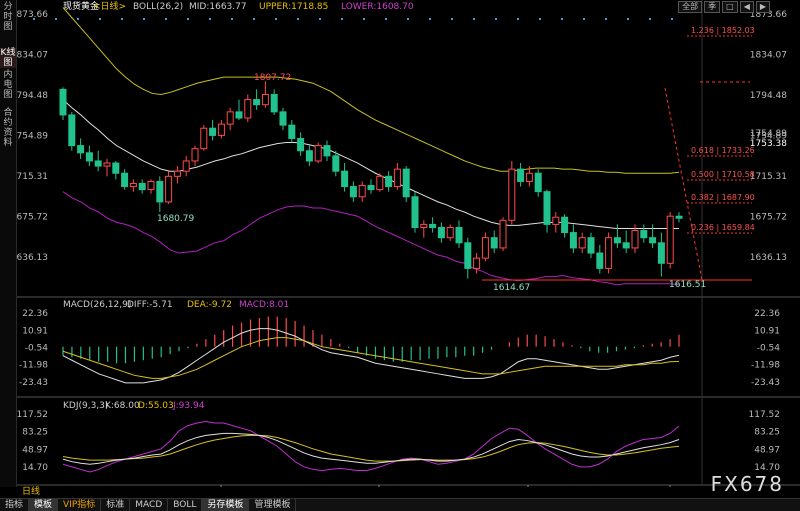 The width and height of the screenshot is (800, 511). Describe the element at coordinates (32, 137) in the screenshot. I see `price-tick-left-3: 1754.89` at that location.